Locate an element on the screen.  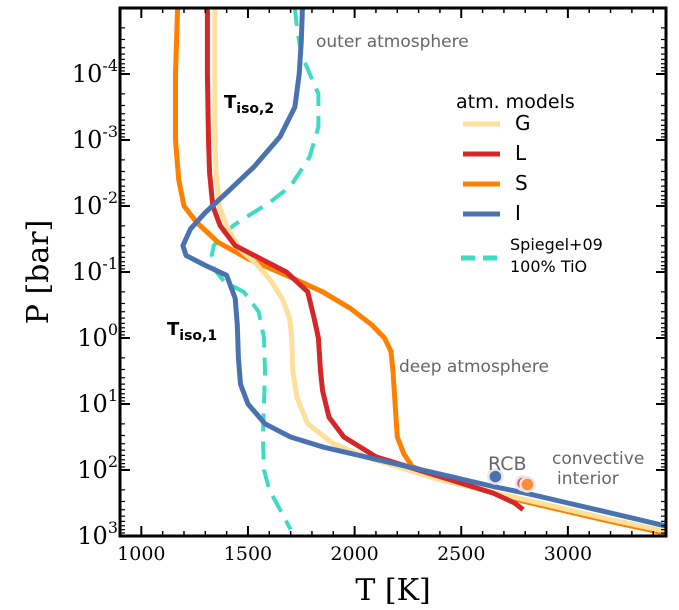
outer-atmosphere-label: outer atmosphere is located at coordinates (392, 42).